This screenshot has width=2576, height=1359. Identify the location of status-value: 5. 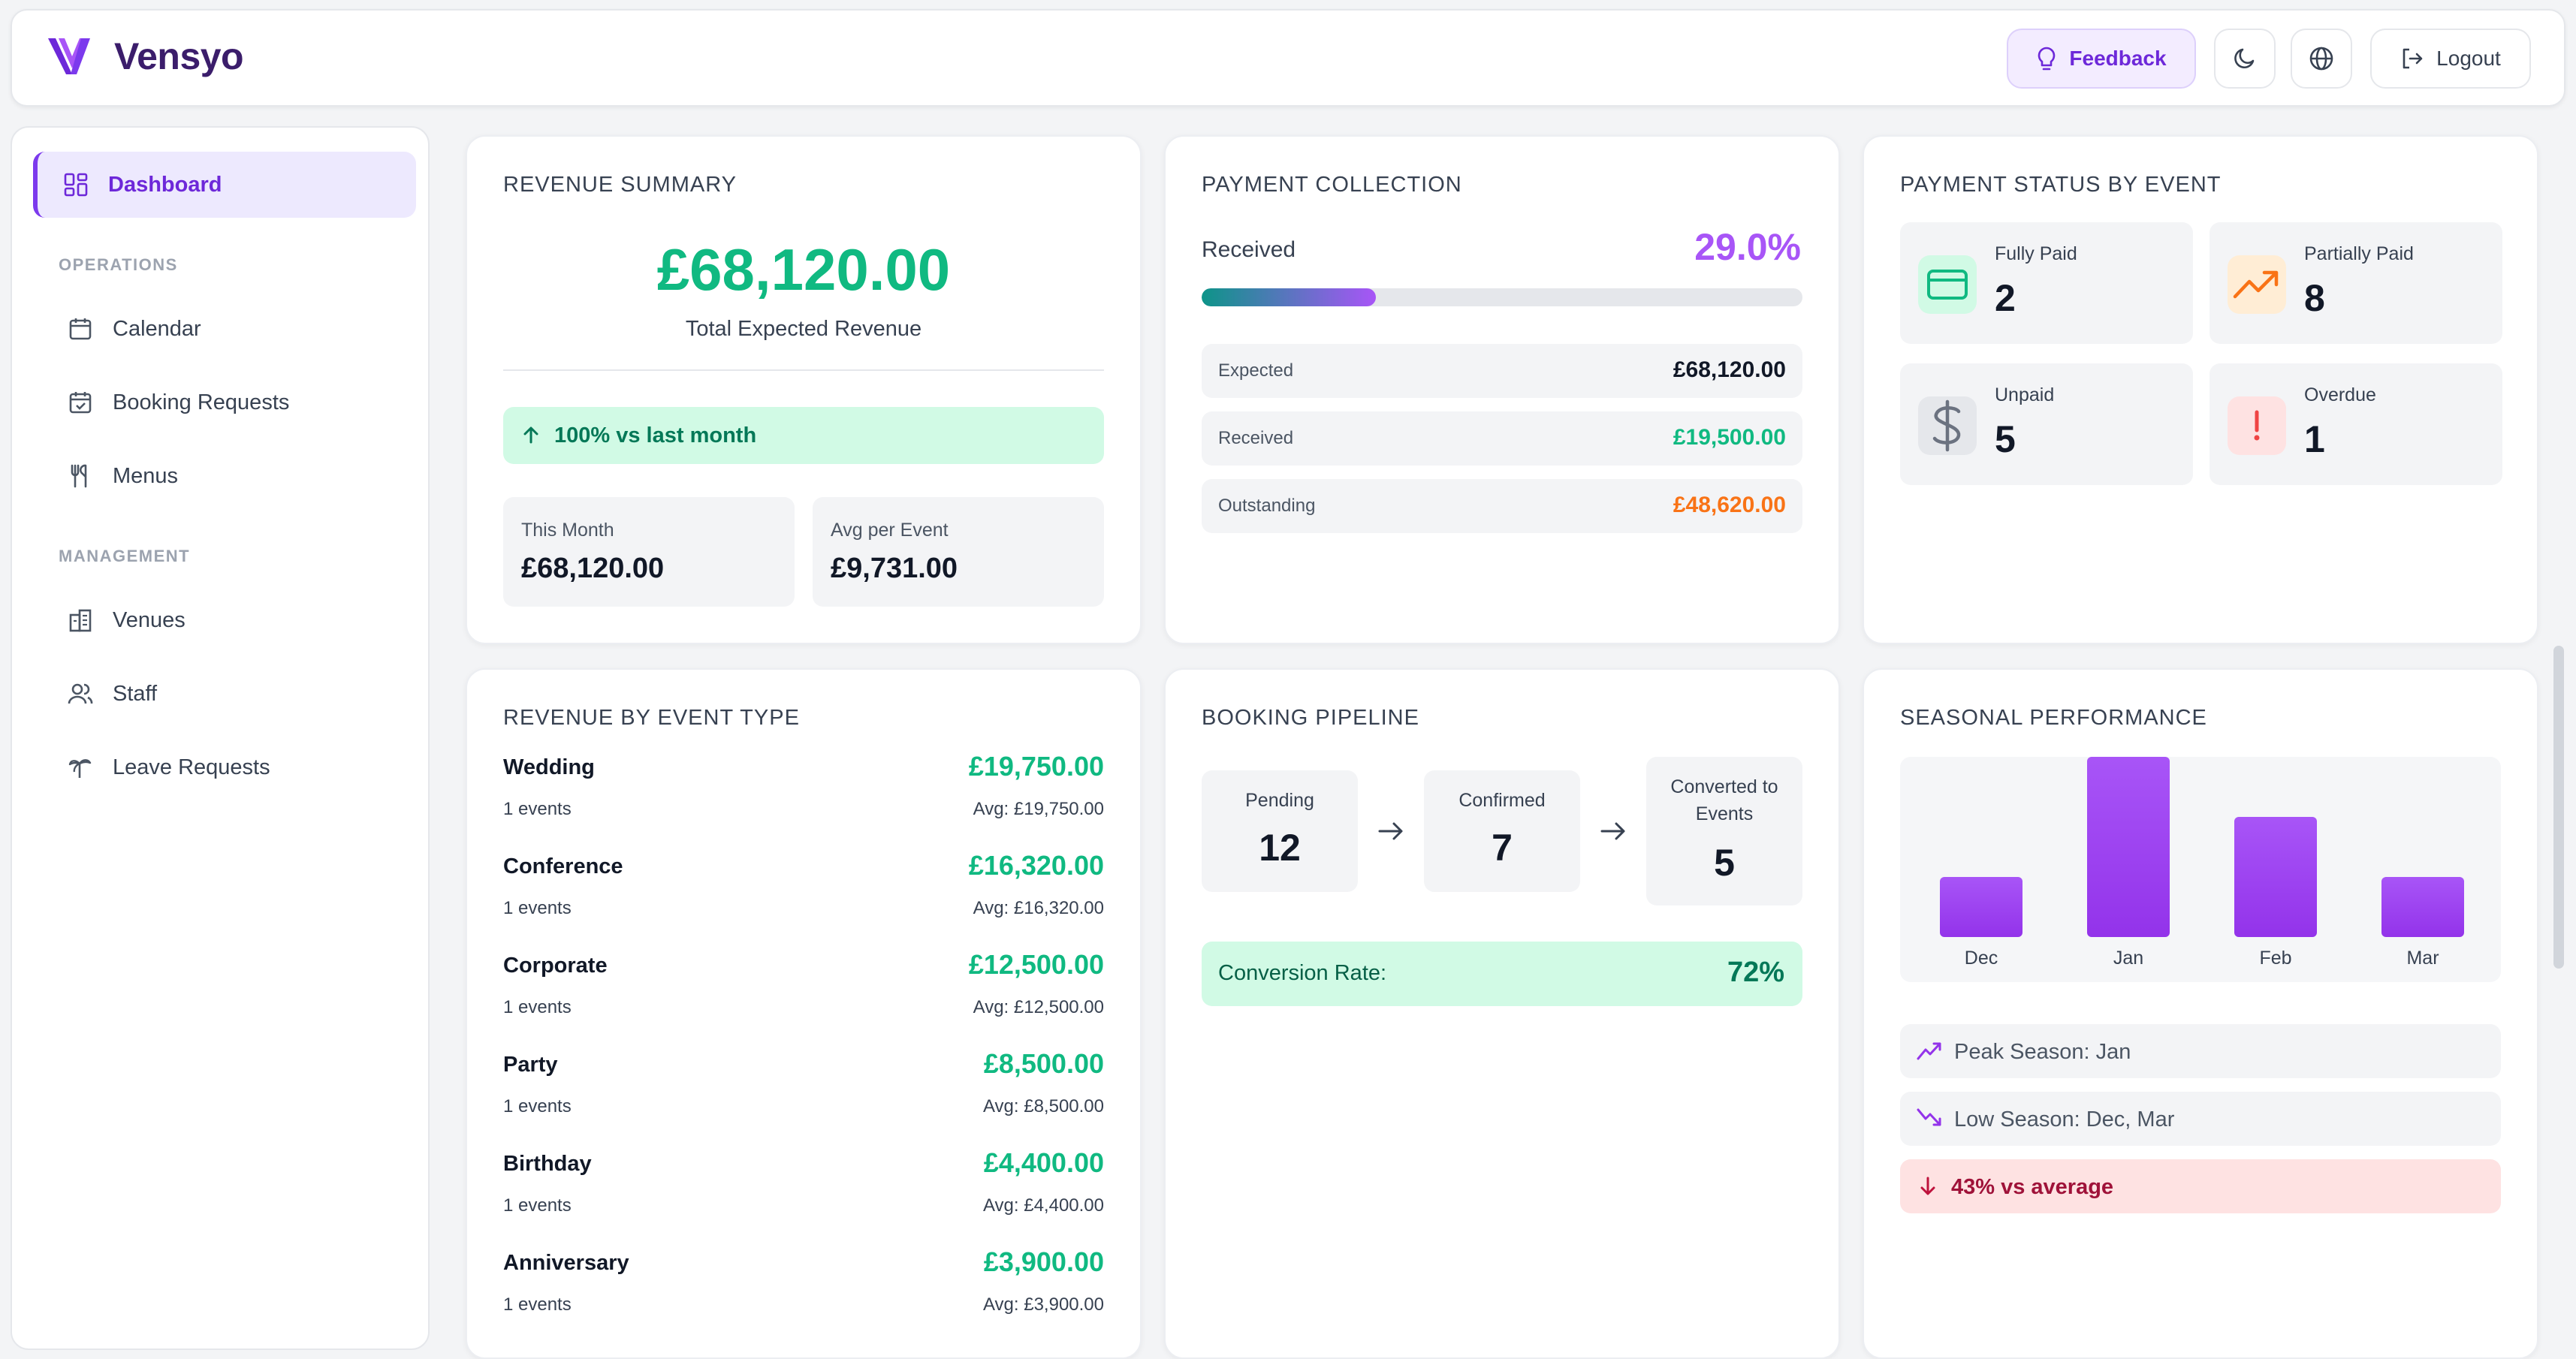
(2005, 439).